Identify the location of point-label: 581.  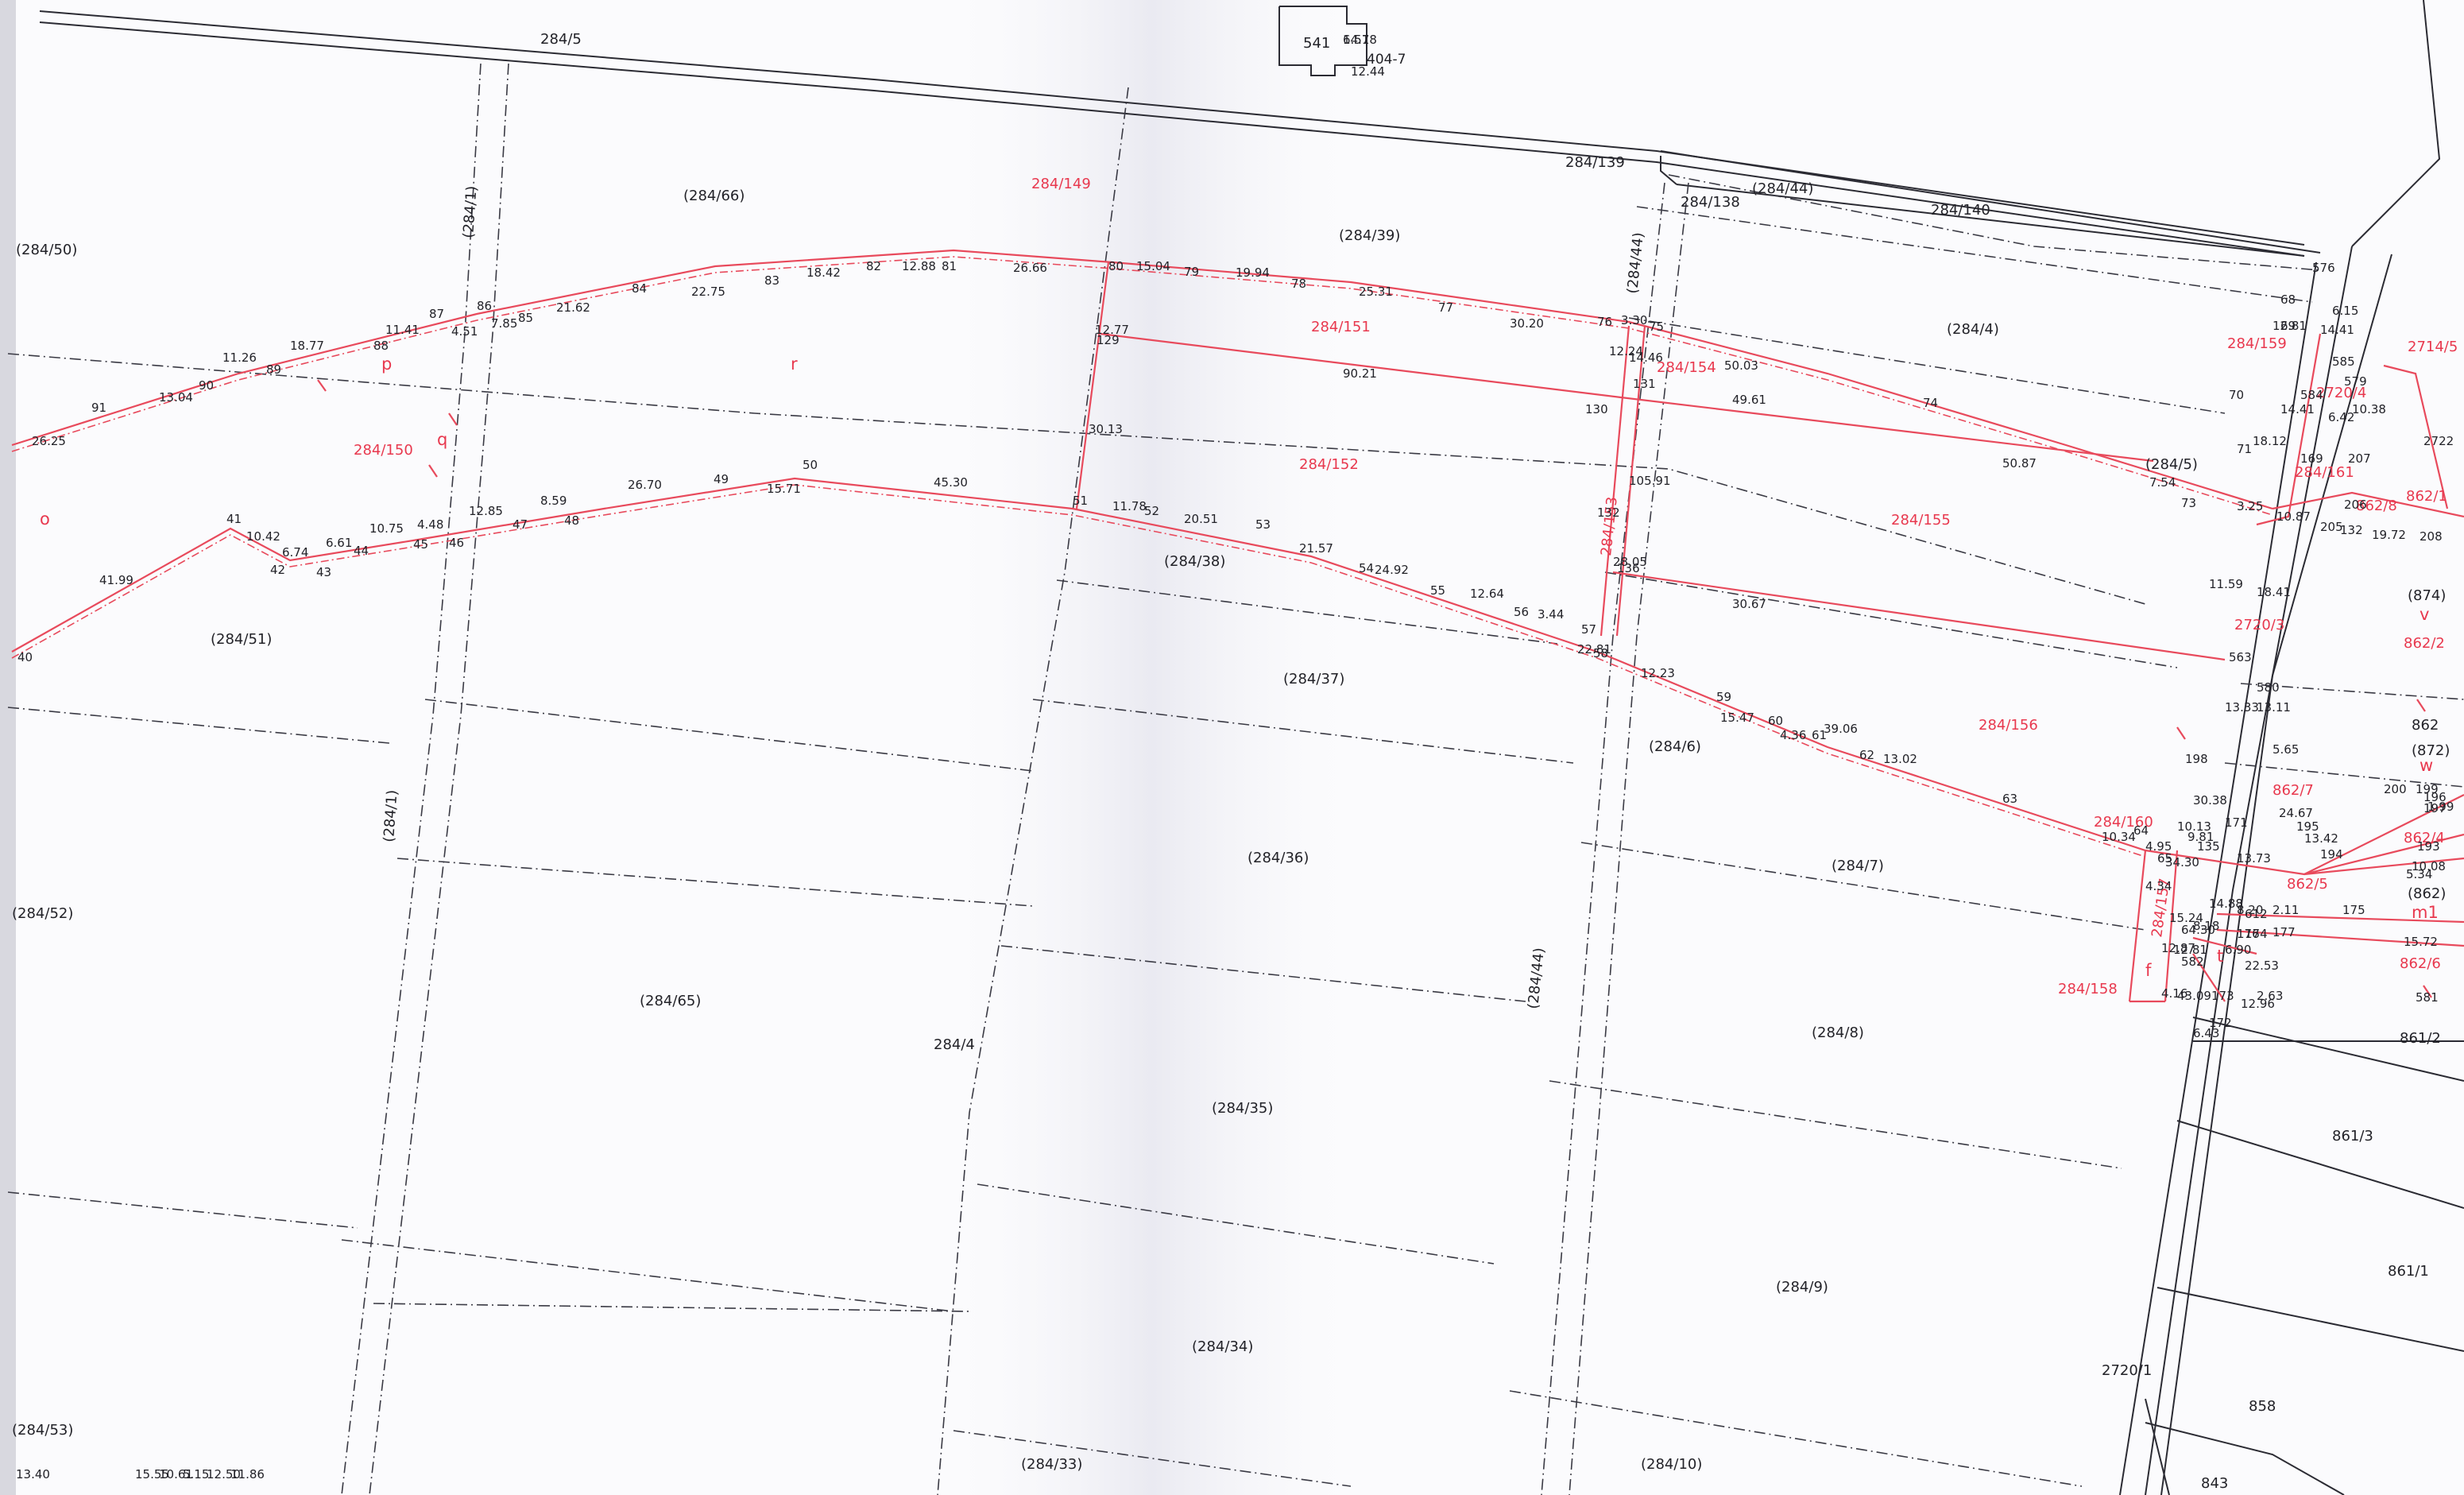
(2427, 997).